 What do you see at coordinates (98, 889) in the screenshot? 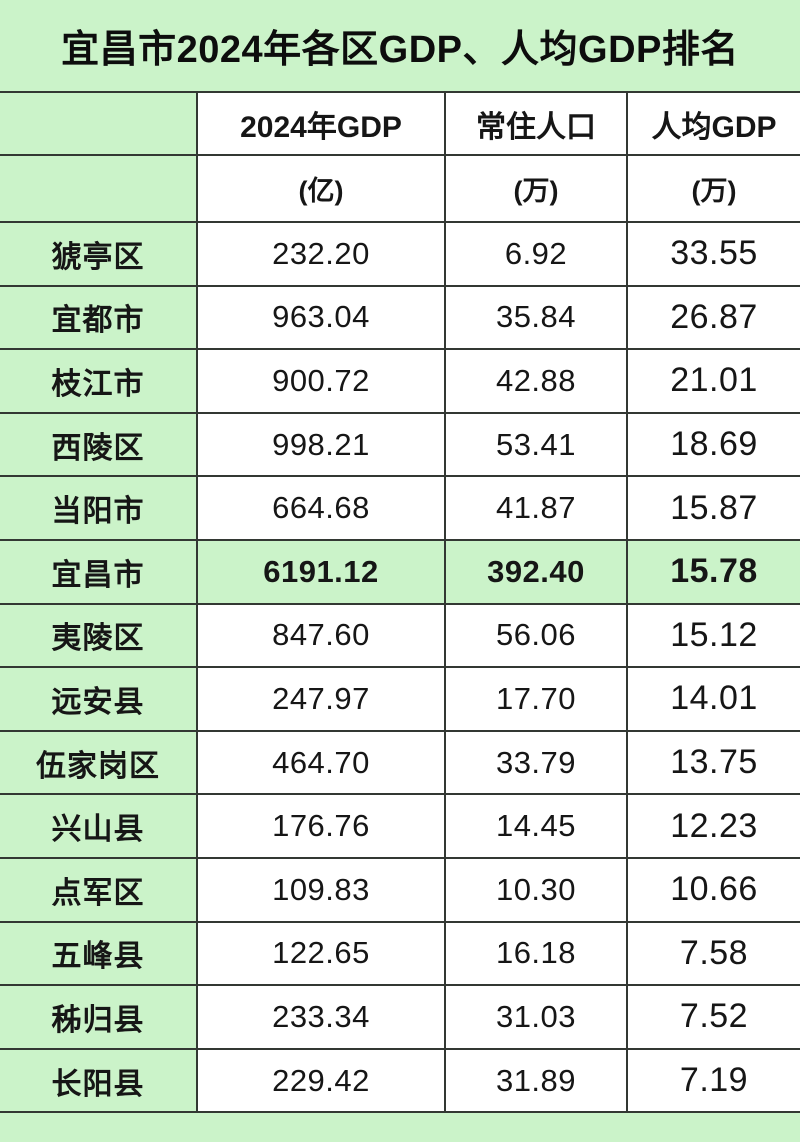
I see `row-name: 点军区` at bounding box center [98, 889].